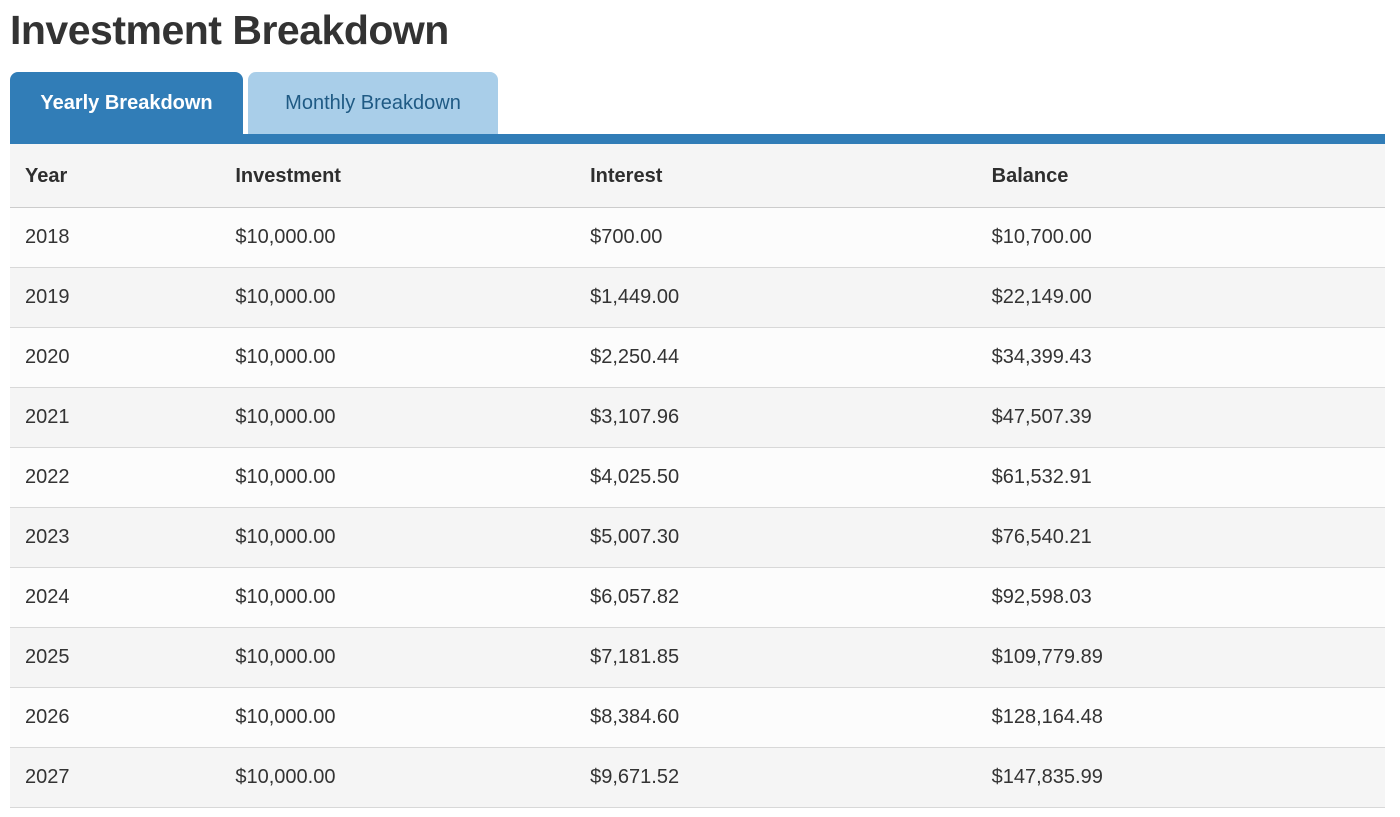 The width and height of the screenshot is (1400, 817). Describe the element at coordinates (1180, 477) in the screenshot. I see `cell-balance: $61,532.91` at that location.